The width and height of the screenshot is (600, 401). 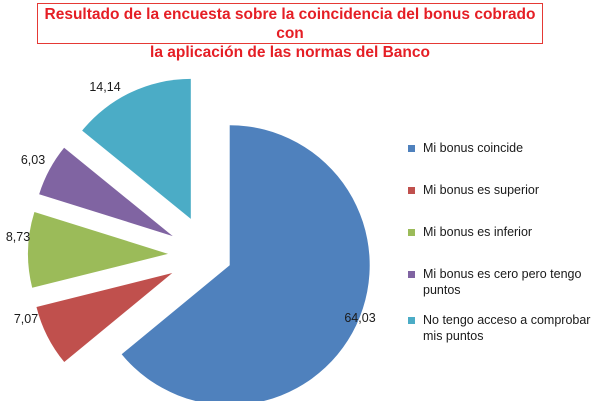 I want to click on legend-label-1: Mi bonus coincide, so click(x=473, y=148).